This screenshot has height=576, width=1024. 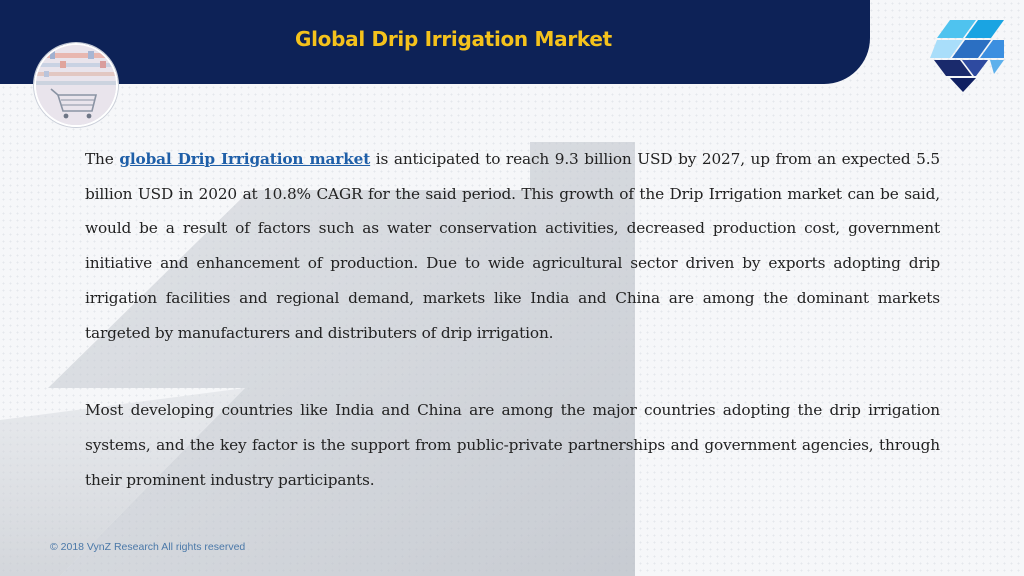 I want to click on paragraph-1-prefix: The, so click(x=102, y=159).